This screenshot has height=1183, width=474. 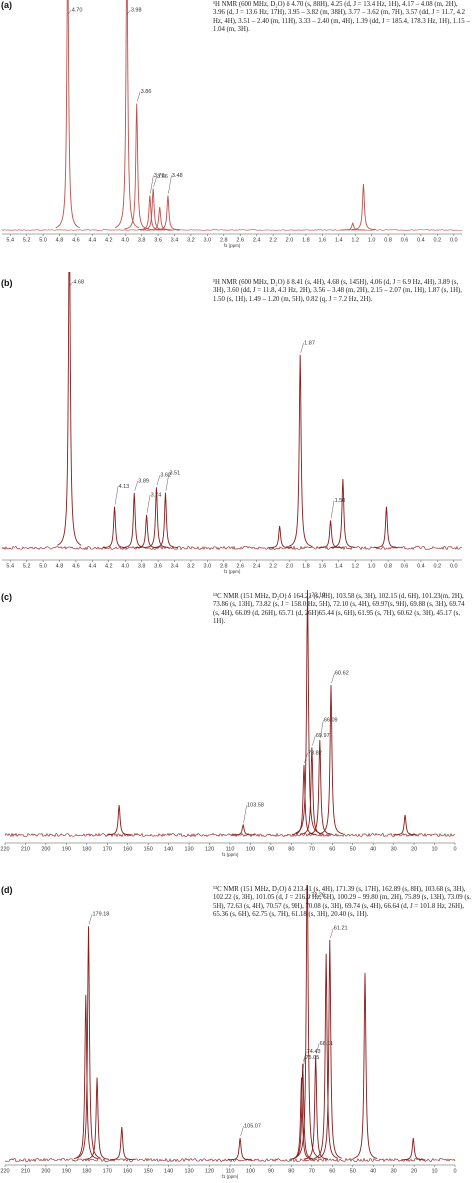 What do you see at coordinates (27, 240) in the screenshot?
I see `x-tick-label: 5.2` at bounding box center [27, 240].